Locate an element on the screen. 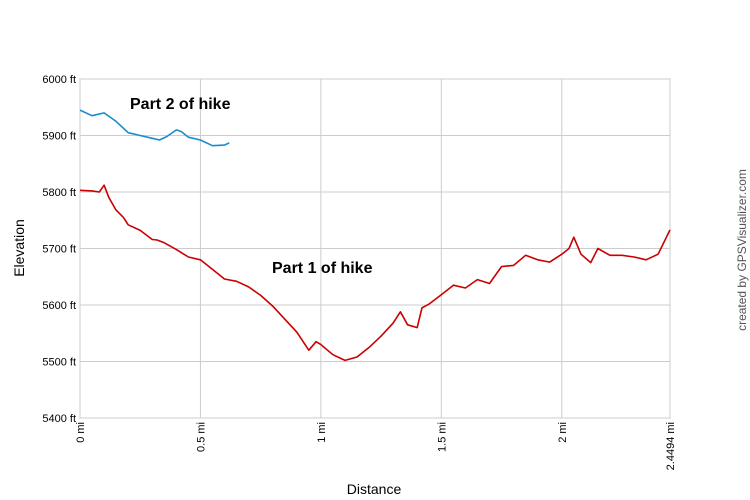  y-tick-label: 5900 ft is located at coordinates (59, 137).